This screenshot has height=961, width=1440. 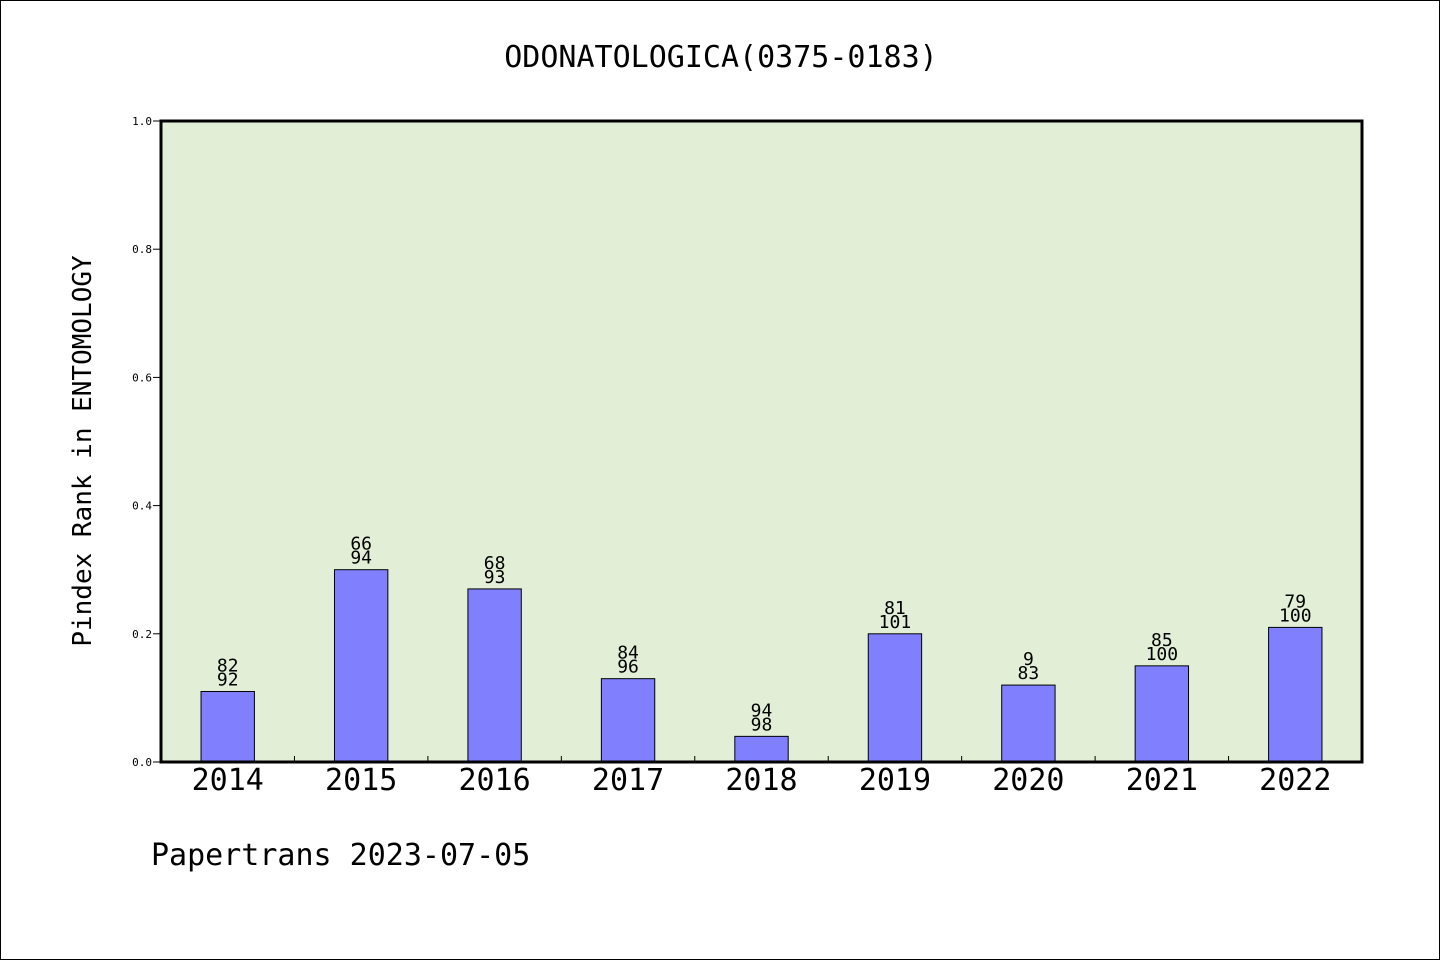 I want to click on bar-2018, so click(x=761, y=749).